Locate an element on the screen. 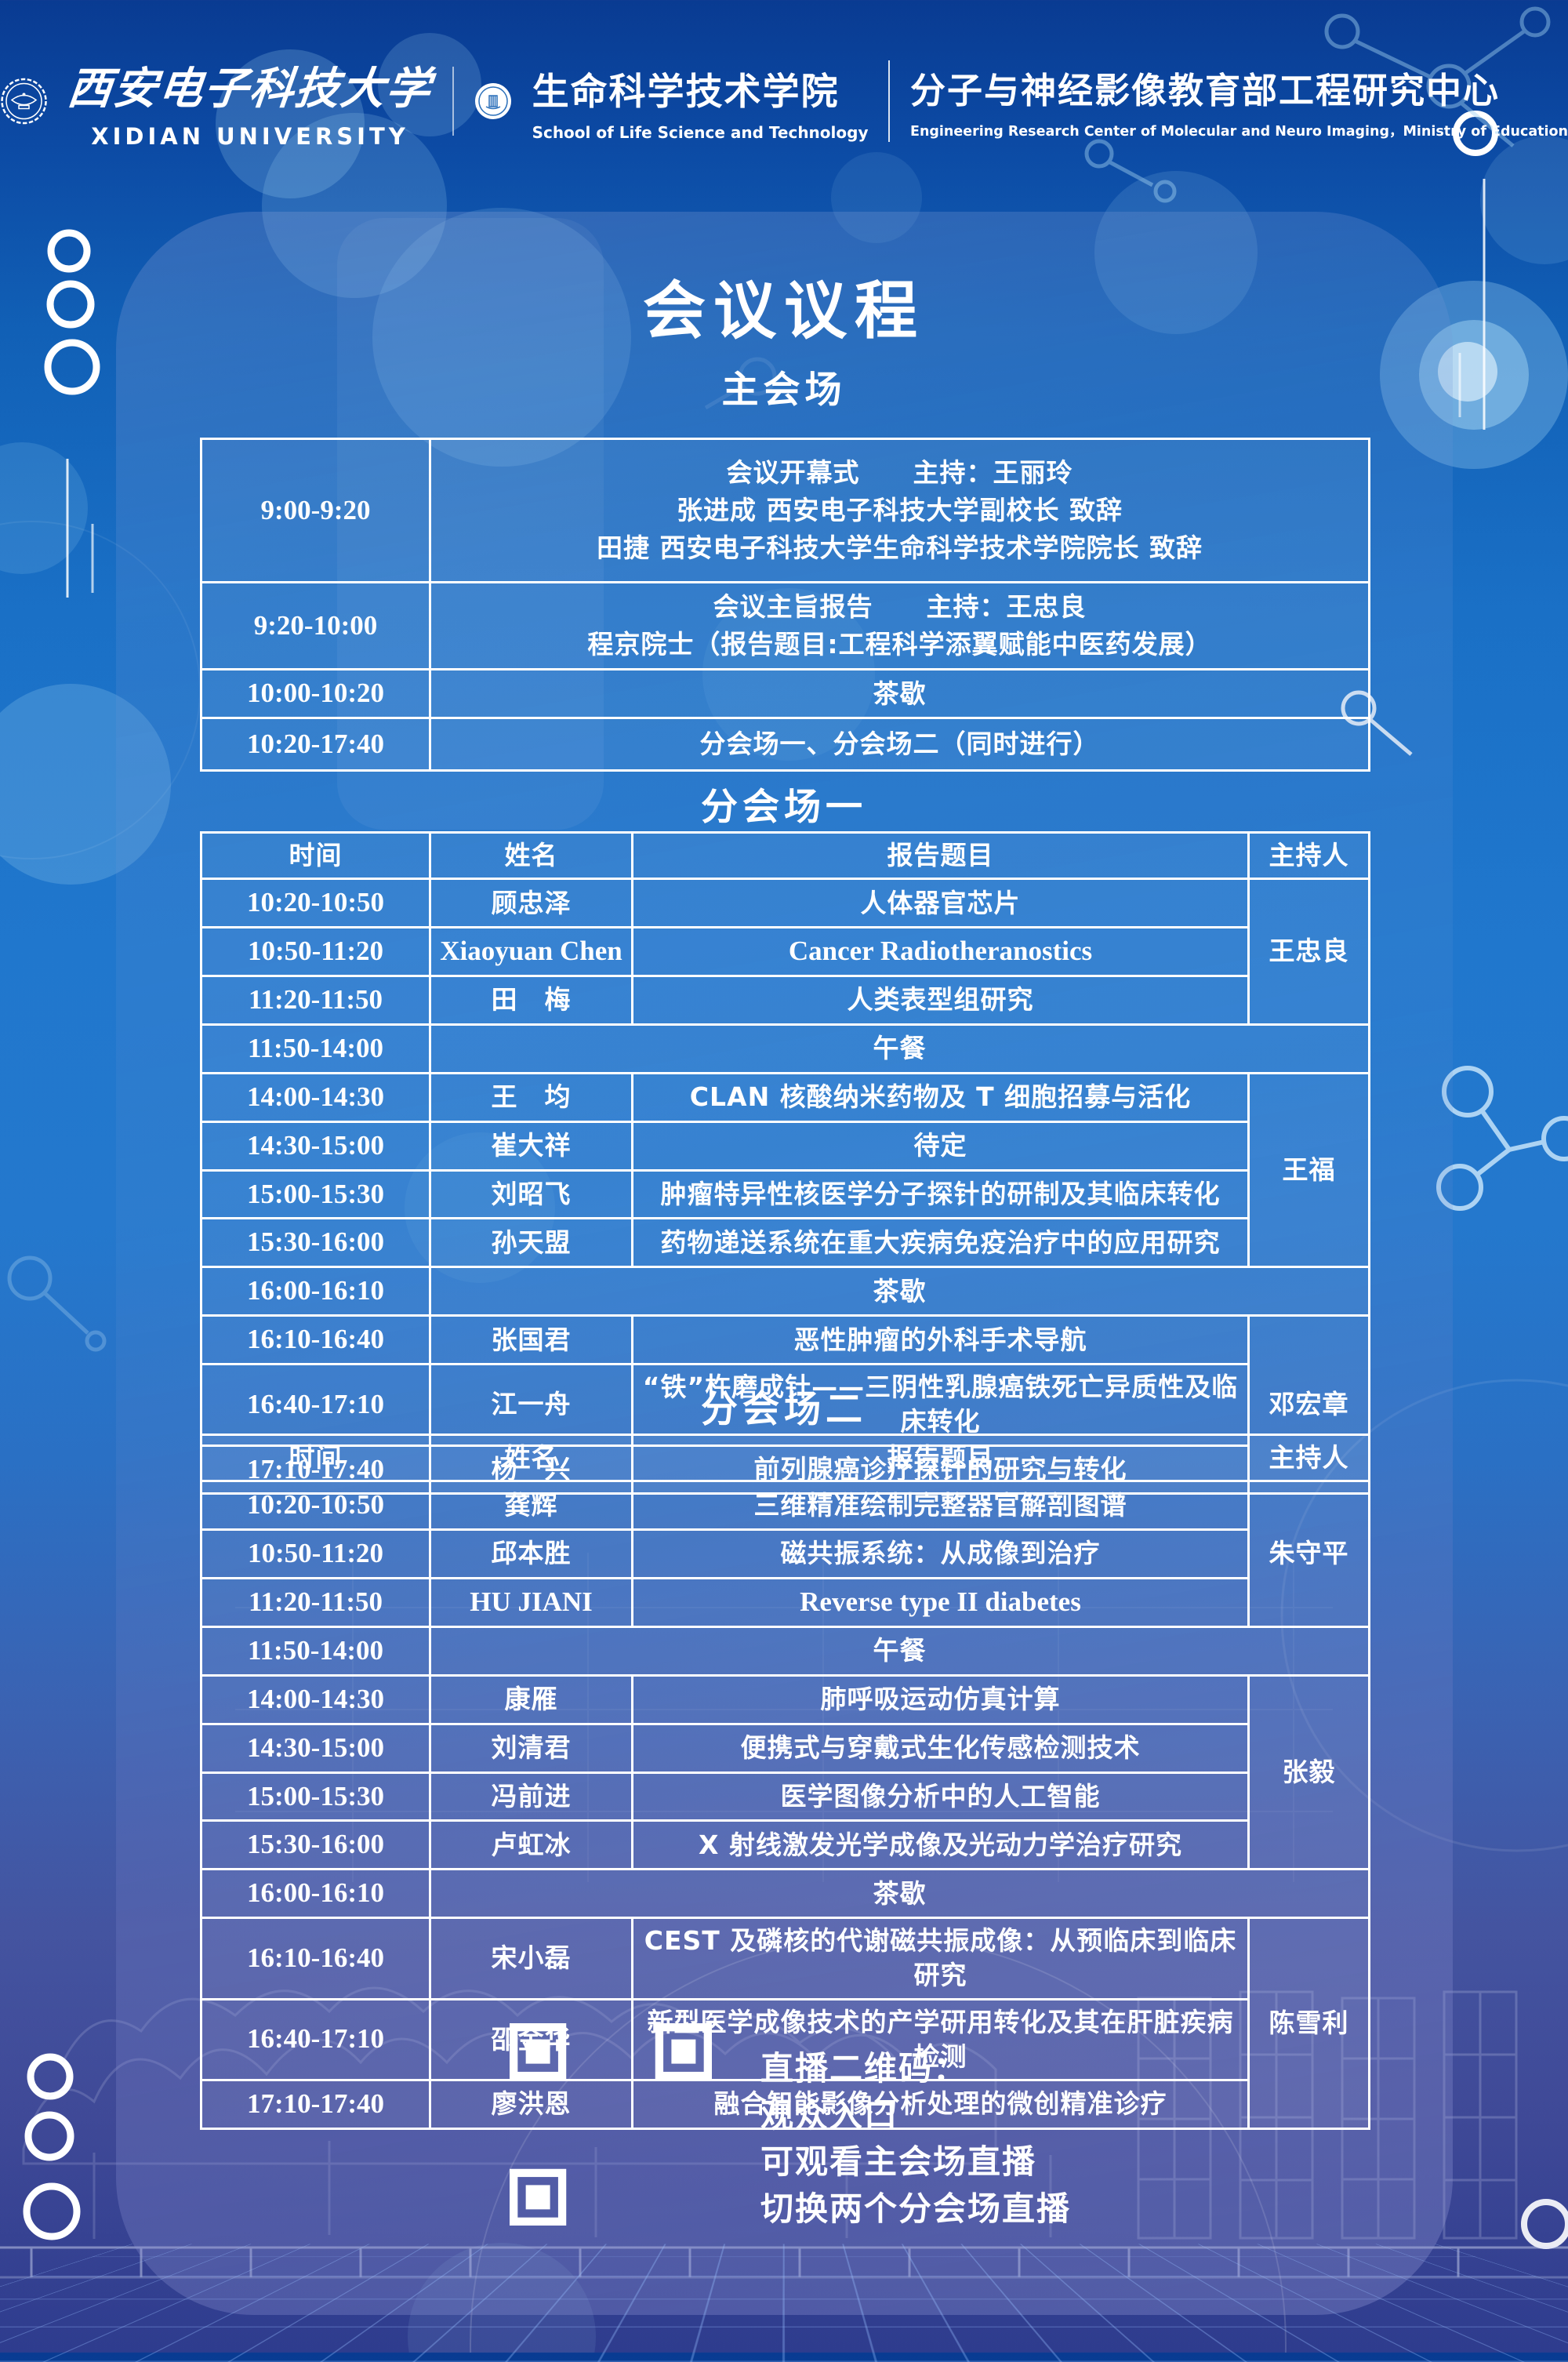 The height and width of the screenshot is (2362, 1568). livestream-block: 直播二维码： 观众入口 可观看主会场直播 切换两个分会场直播 is located at coordinates (790, 2128).